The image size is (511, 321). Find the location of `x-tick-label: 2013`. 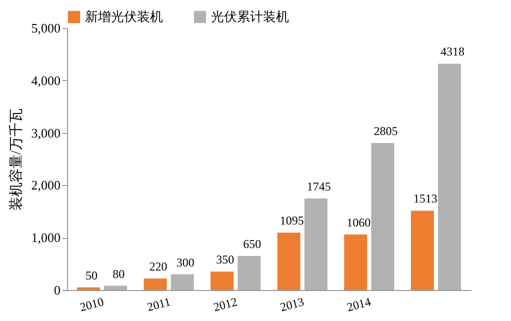

x-tick-label: 2013 is located at coordinates (292, 304).